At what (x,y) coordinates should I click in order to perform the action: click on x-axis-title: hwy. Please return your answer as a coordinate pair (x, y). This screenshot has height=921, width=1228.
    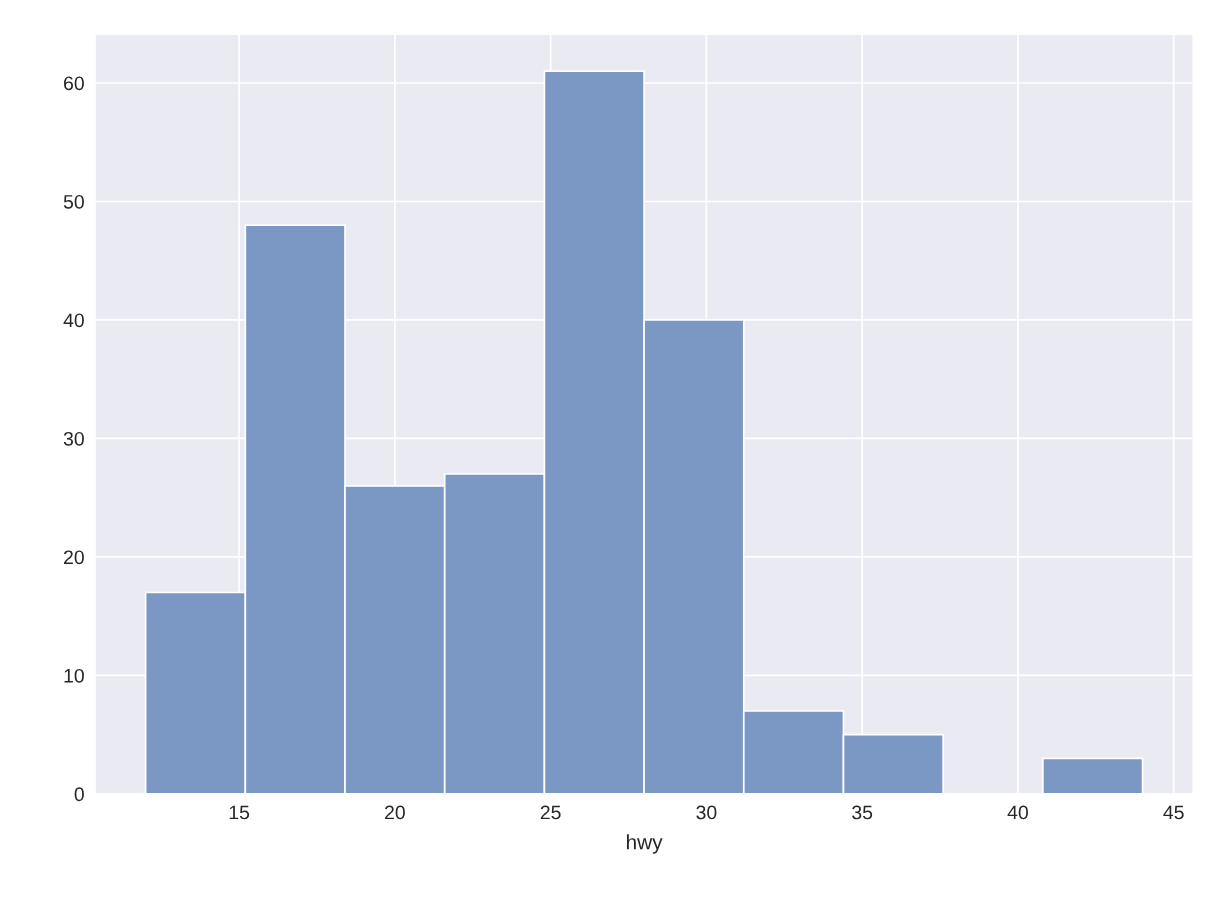
    Looking at the image, I should click on (645, 844).